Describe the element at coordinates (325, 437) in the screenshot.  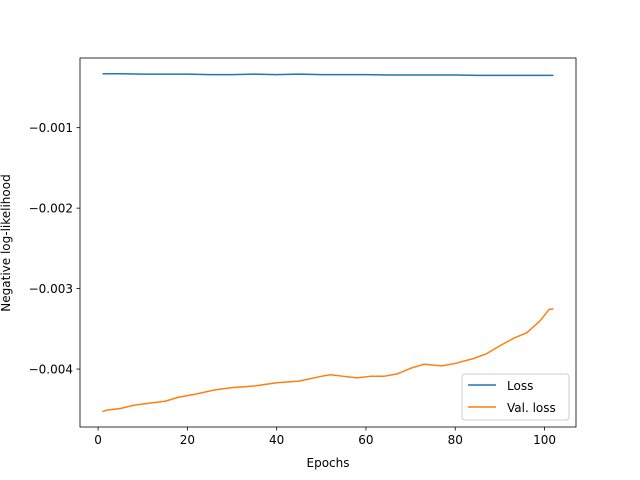
I see `x-axis: 0 20 40 60 80 100` at that location.